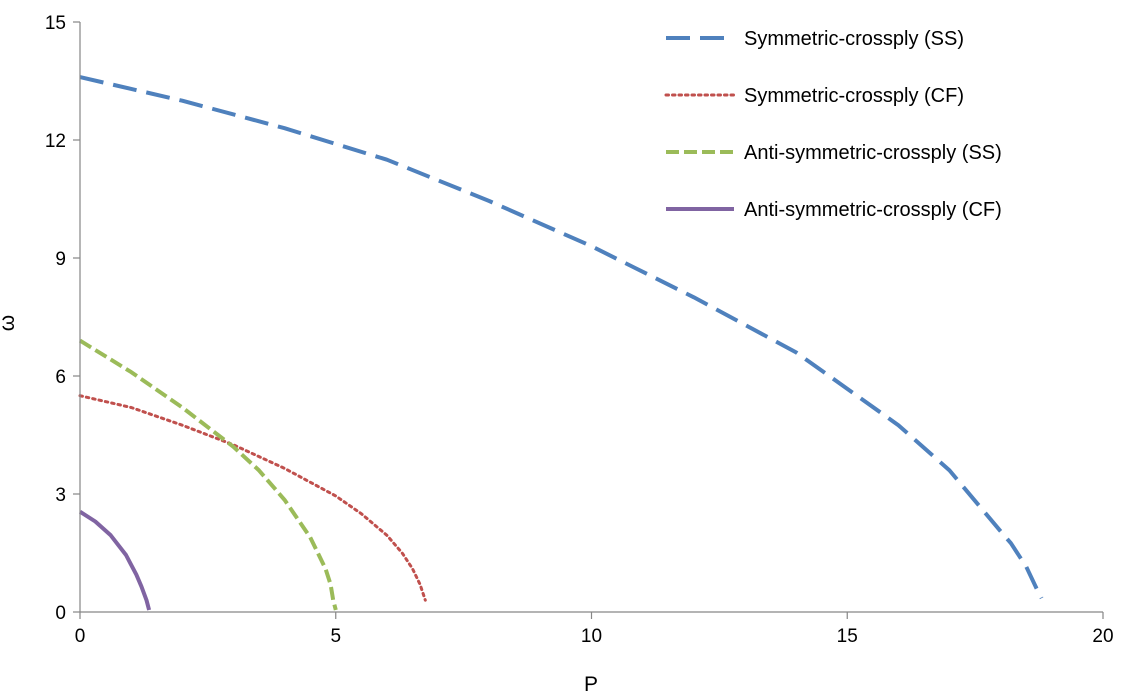  What do you see at coordinates (335, 636) in the screenshot?
I see `x-tick-label: 5` at bounding box center [335, 636].